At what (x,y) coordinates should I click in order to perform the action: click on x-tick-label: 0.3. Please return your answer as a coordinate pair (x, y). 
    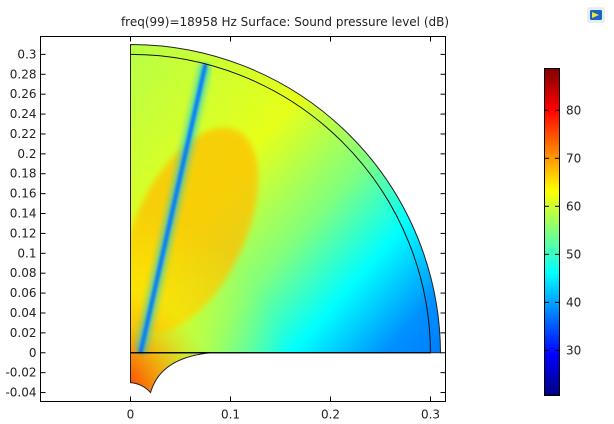
    Looking at the image, I should click on (430, 415).